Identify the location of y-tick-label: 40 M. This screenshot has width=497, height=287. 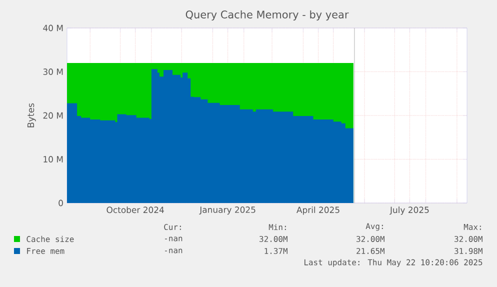
(53, 28).